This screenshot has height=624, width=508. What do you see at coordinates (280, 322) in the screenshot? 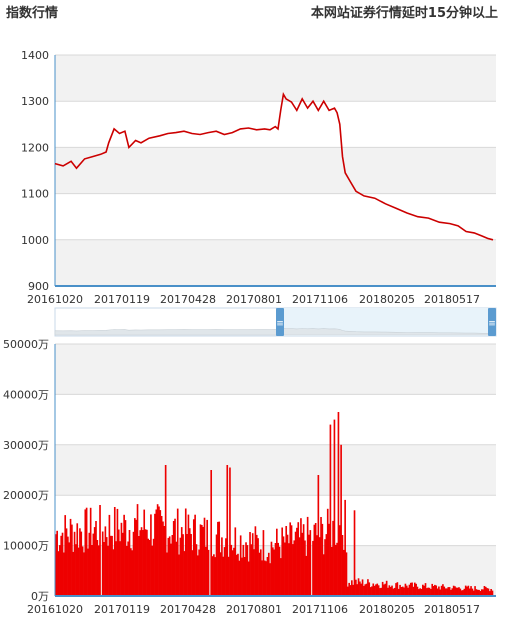
I see `navigator-left-handle: ≡` at bounding box center [280, 322].